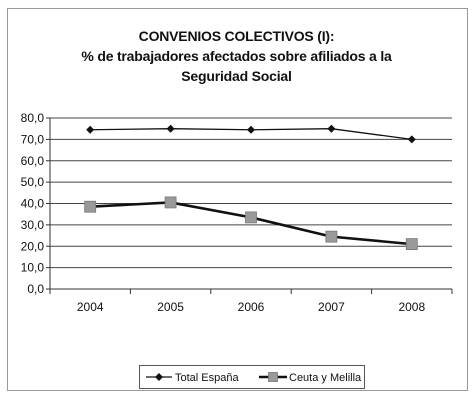 The width and height of the screenshot is (473, 397). Describe the element at coordinates (207, 378) in the screenshot. I see `legend-label-total-espana: Total España` at that location.